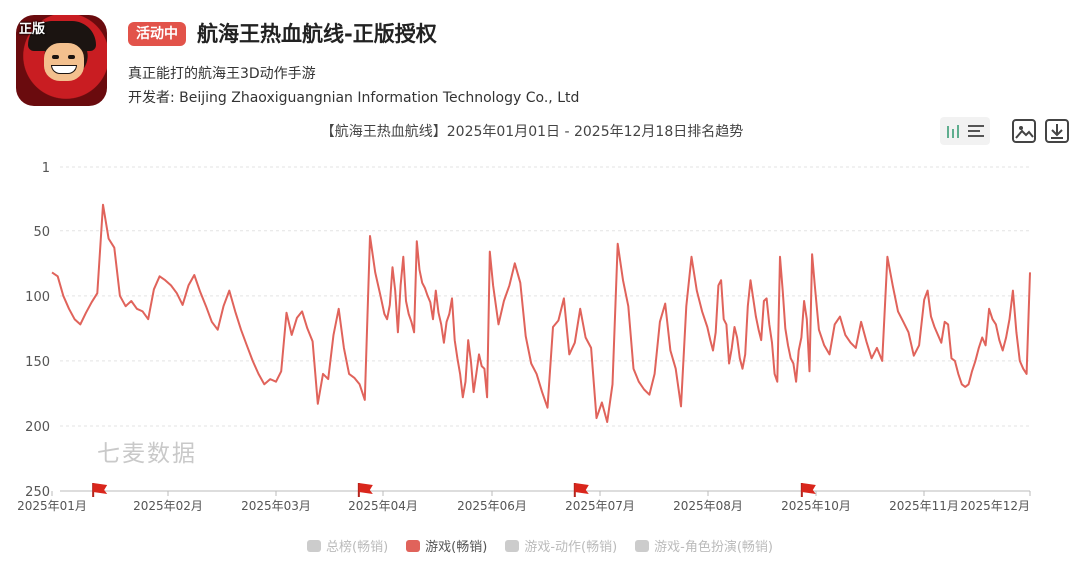 Image resolution: width=1080 pixels, height=561 pixels. I want to click on chart-title-text: 【航海王热血航线】2025年01月01日 - 2025年12月18日排名趋势, so click(532, 132).